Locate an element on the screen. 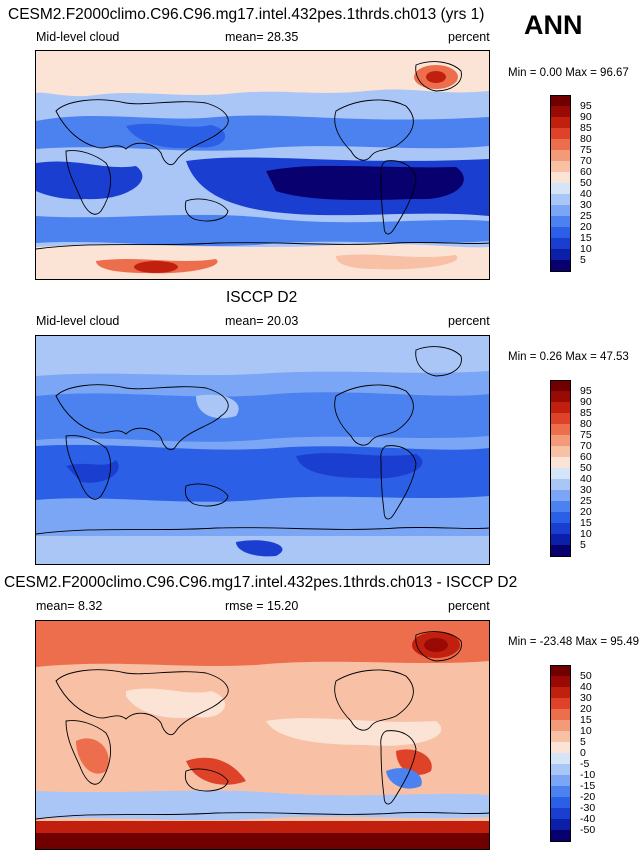 The height and width of the screenshot is (856, 642). panel2-units-label: percent is located at coordinates (469, 321).